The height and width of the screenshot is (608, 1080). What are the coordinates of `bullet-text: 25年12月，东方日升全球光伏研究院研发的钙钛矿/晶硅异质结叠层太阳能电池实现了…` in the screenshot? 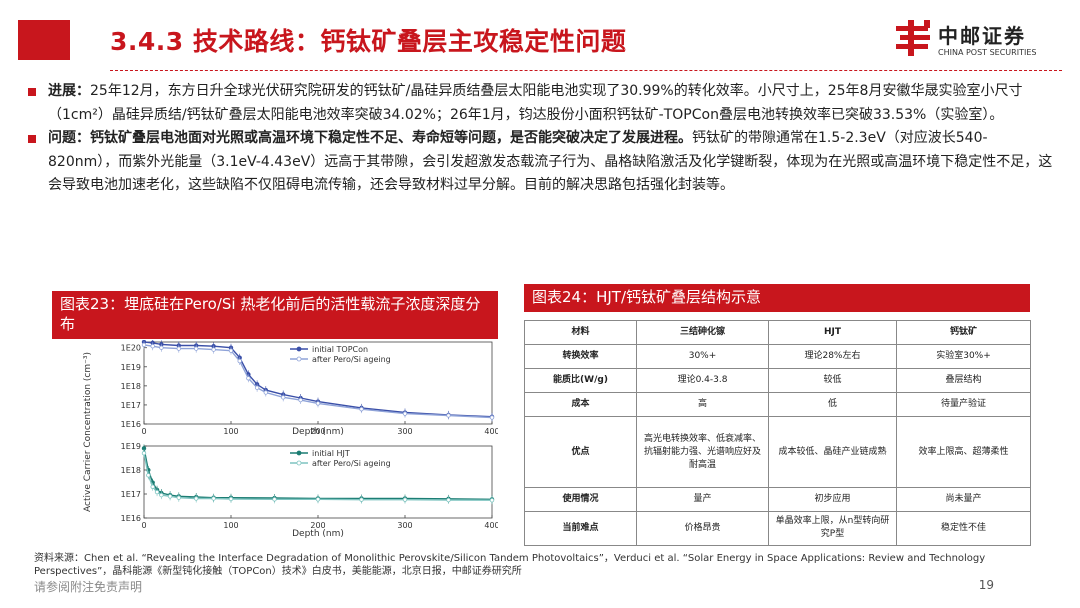 It's located at (535, 103).